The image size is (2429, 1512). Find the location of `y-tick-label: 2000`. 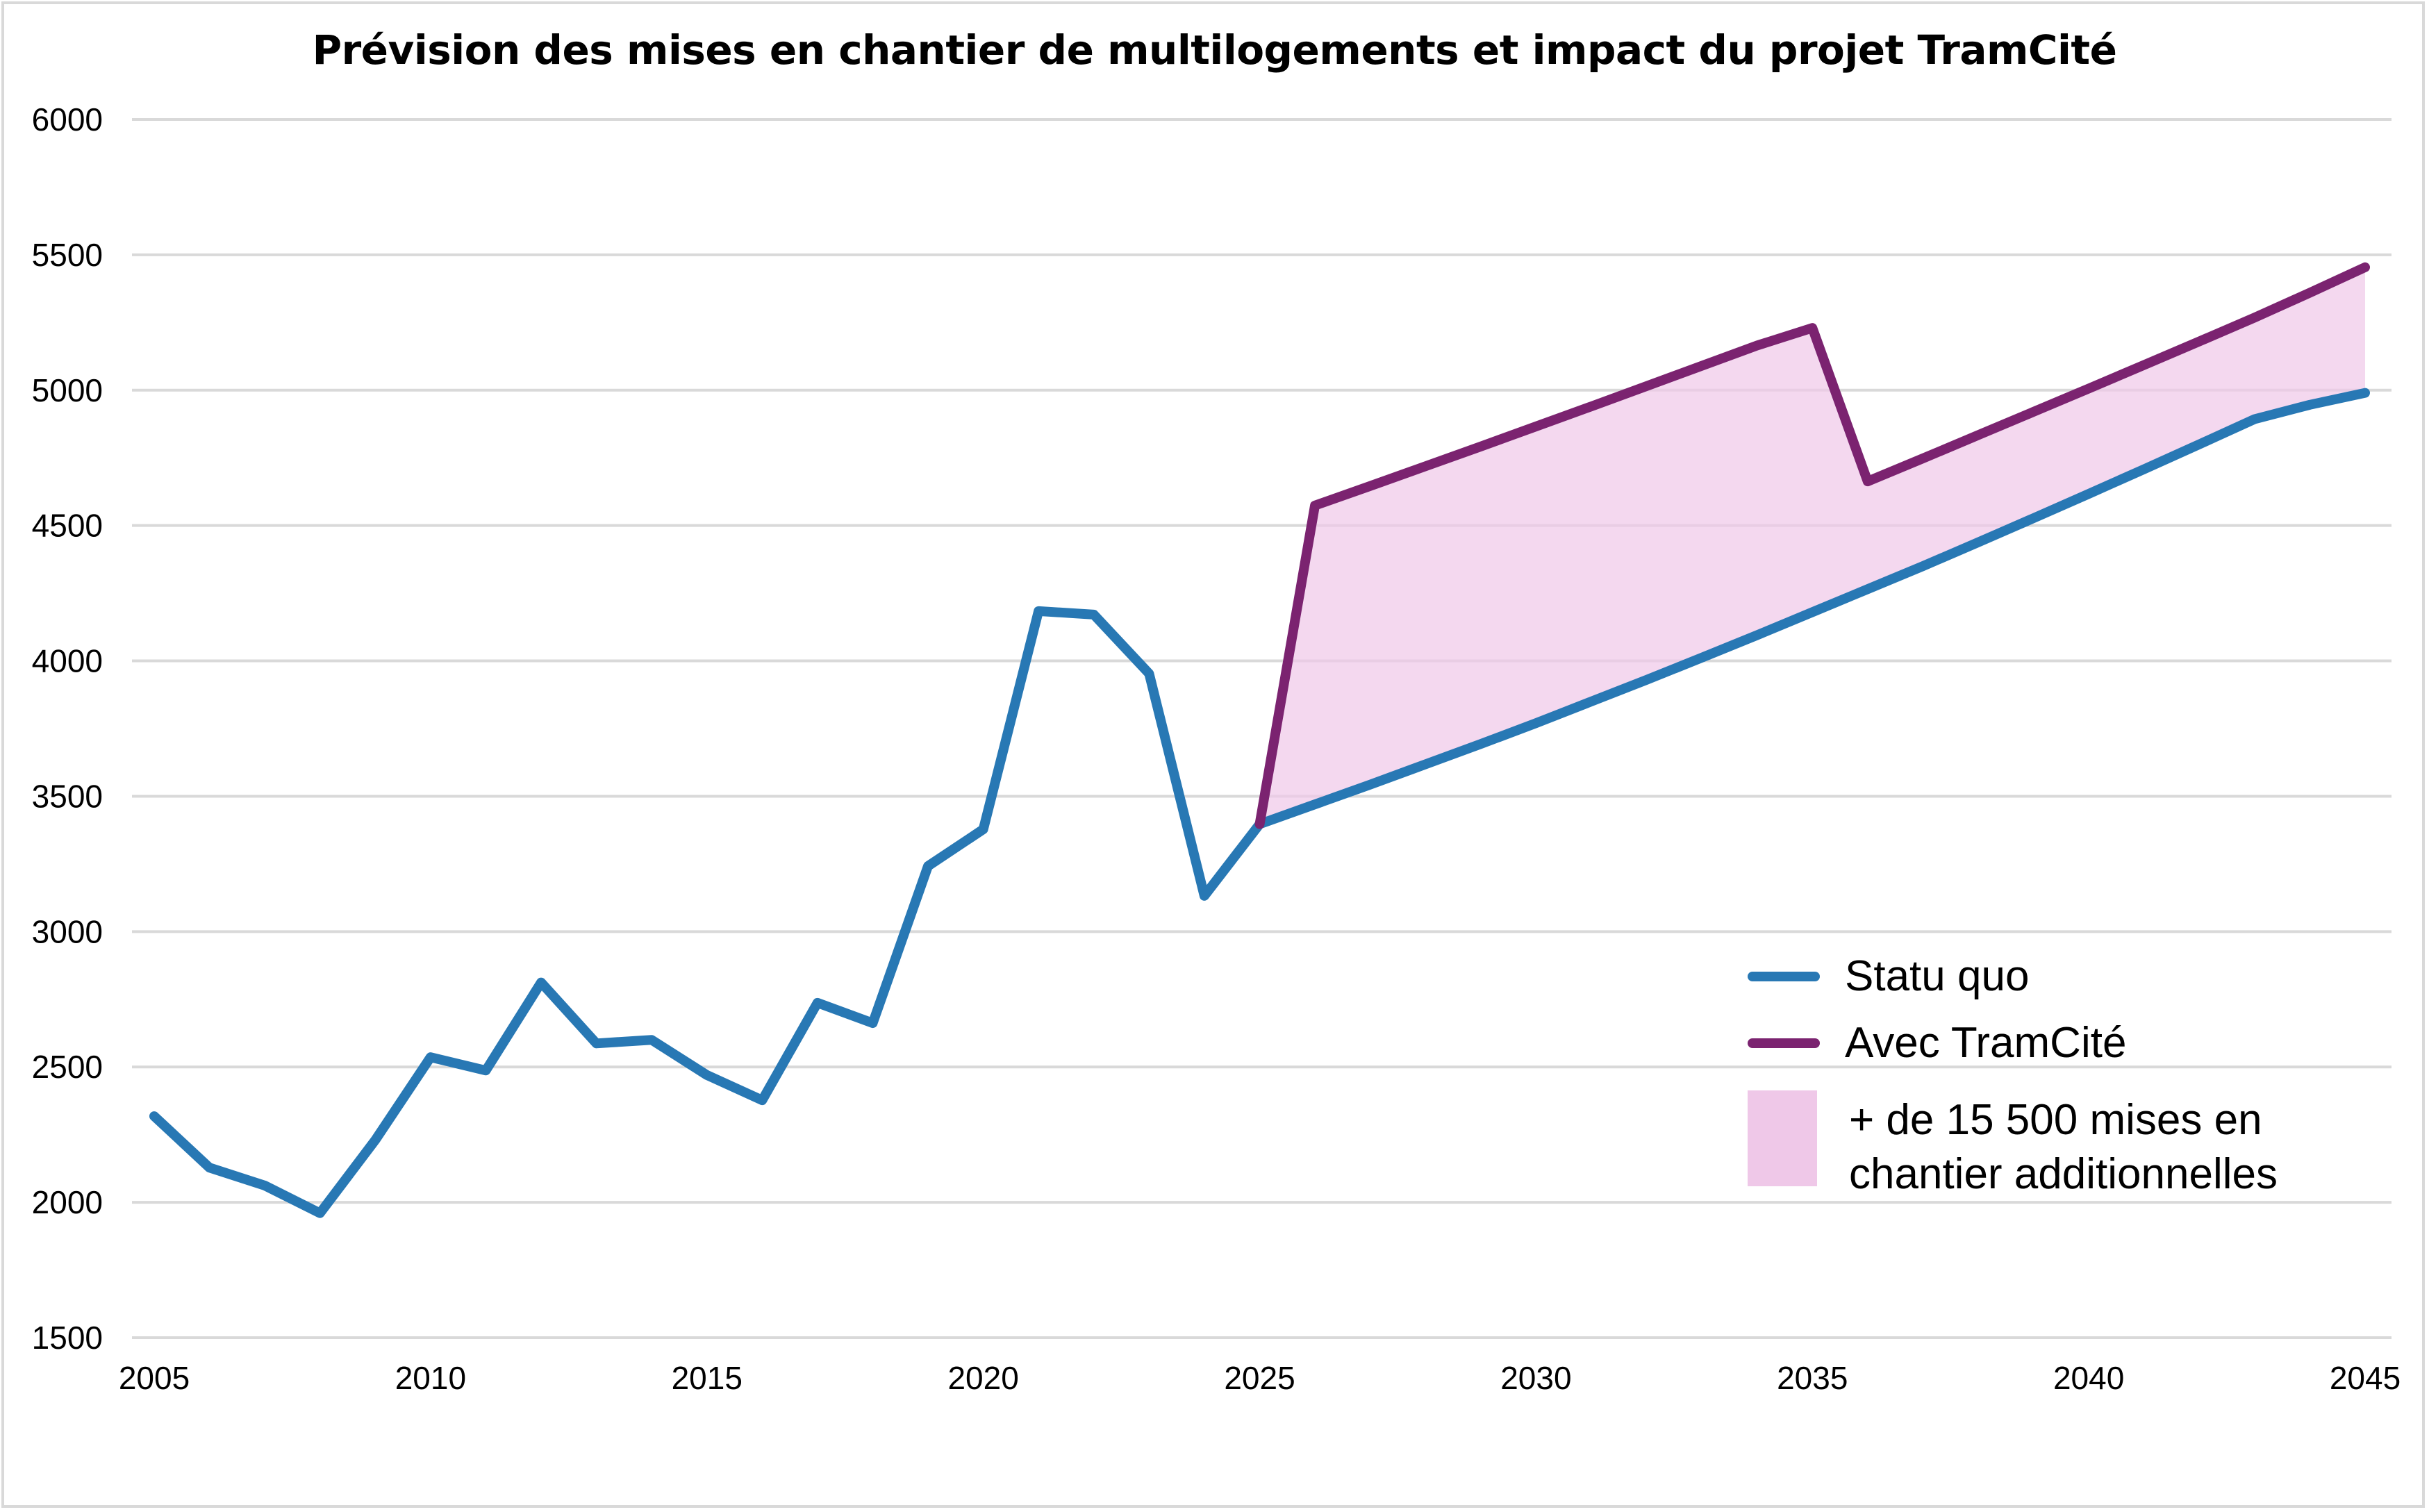

y-tick-label: 2000 is located at coordinates (67, 1202).